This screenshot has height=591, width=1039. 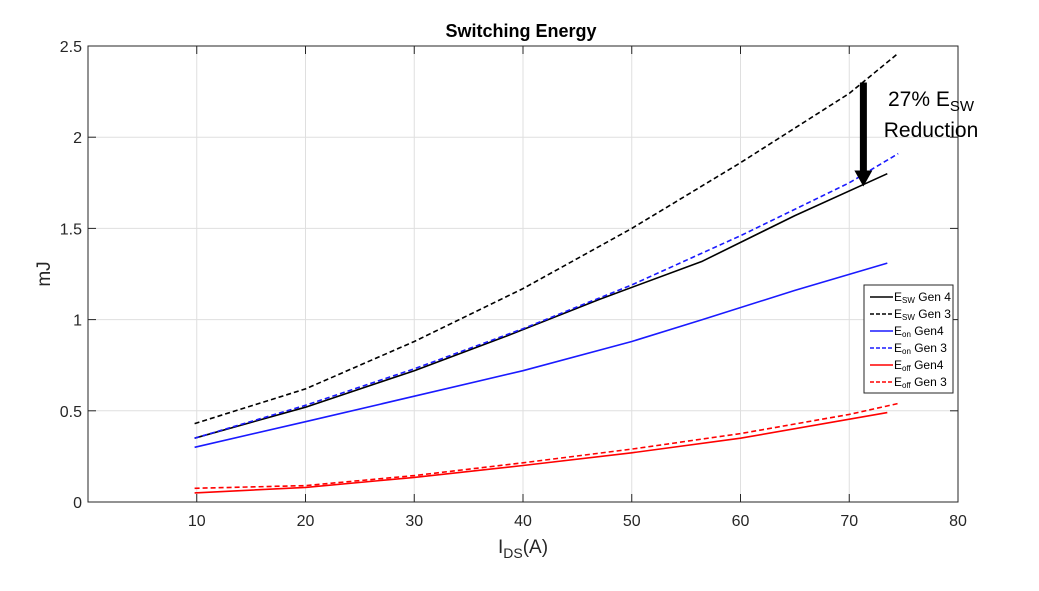 I want to click on legend-label-eoff-gen4: Eoff Gen4, so click(x=919, y=365).